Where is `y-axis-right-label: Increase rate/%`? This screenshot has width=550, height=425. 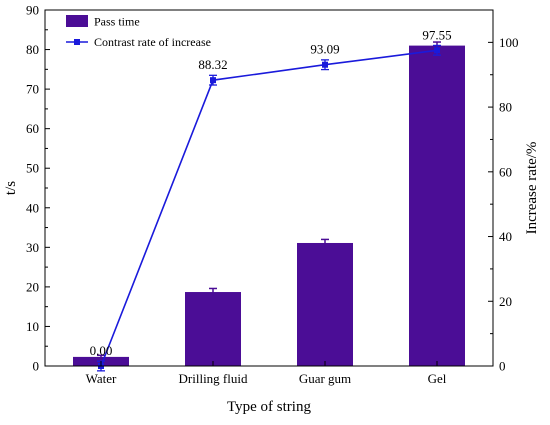 y-axis-right-label: Increase rate/% is located at coordinates (532, 188).